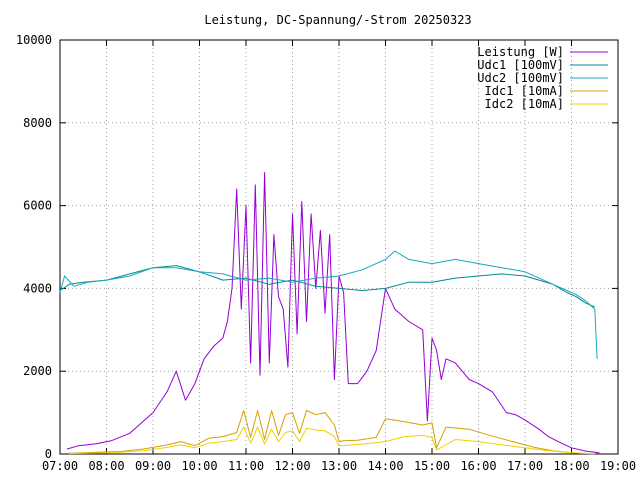 Image resolution: width=640 pixels, height=480 pixels. Describe the element at coordinates (337, 20) in the screenshot. I see `chart-title: Leistung, DC-Spannung/-Strom 20250323` at that location.